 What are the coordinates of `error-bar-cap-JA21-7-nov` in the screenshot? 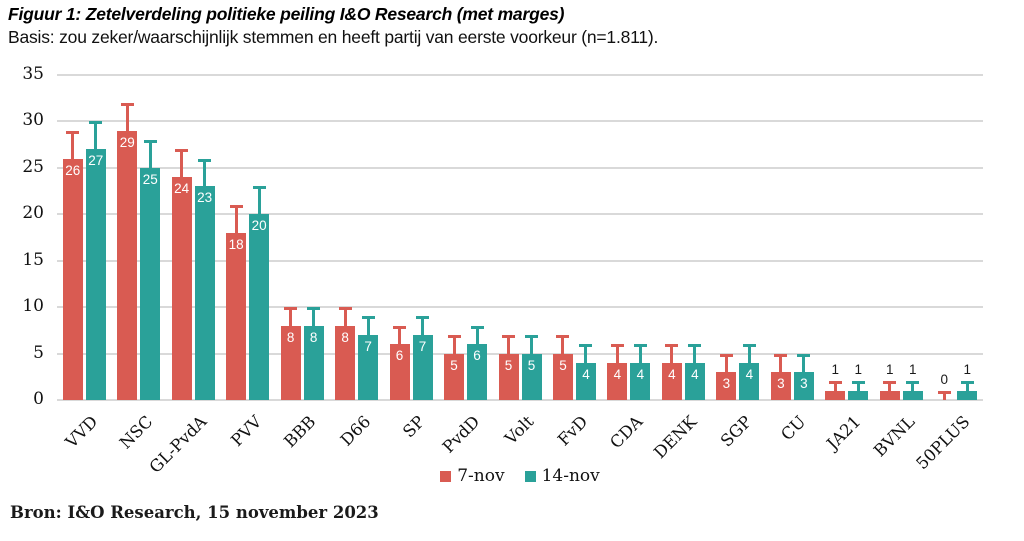 It's located at (835, 383).